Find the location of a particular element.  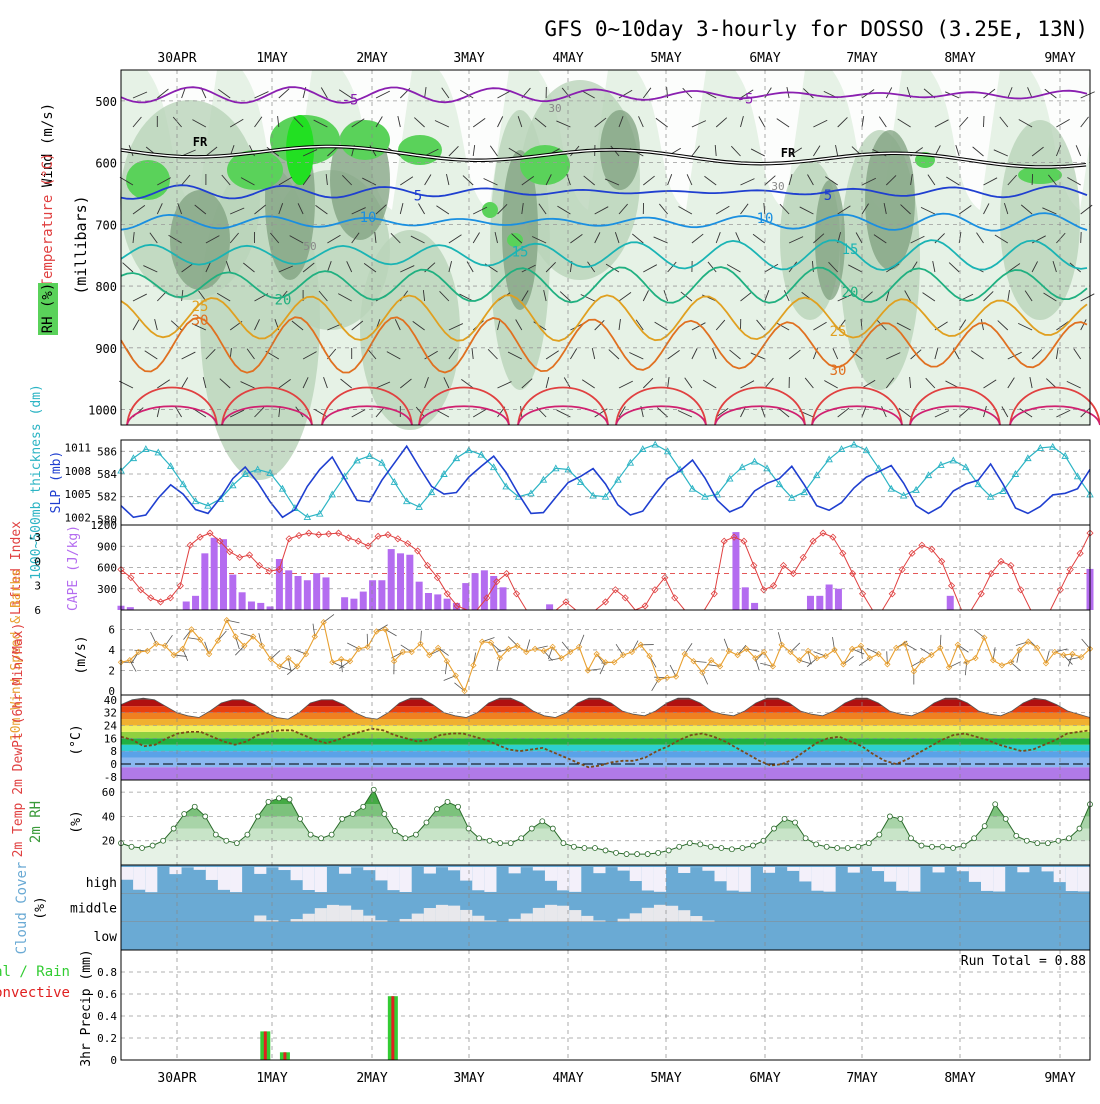

lifted-tick-label: 3 is located at coordinates (37, 586).